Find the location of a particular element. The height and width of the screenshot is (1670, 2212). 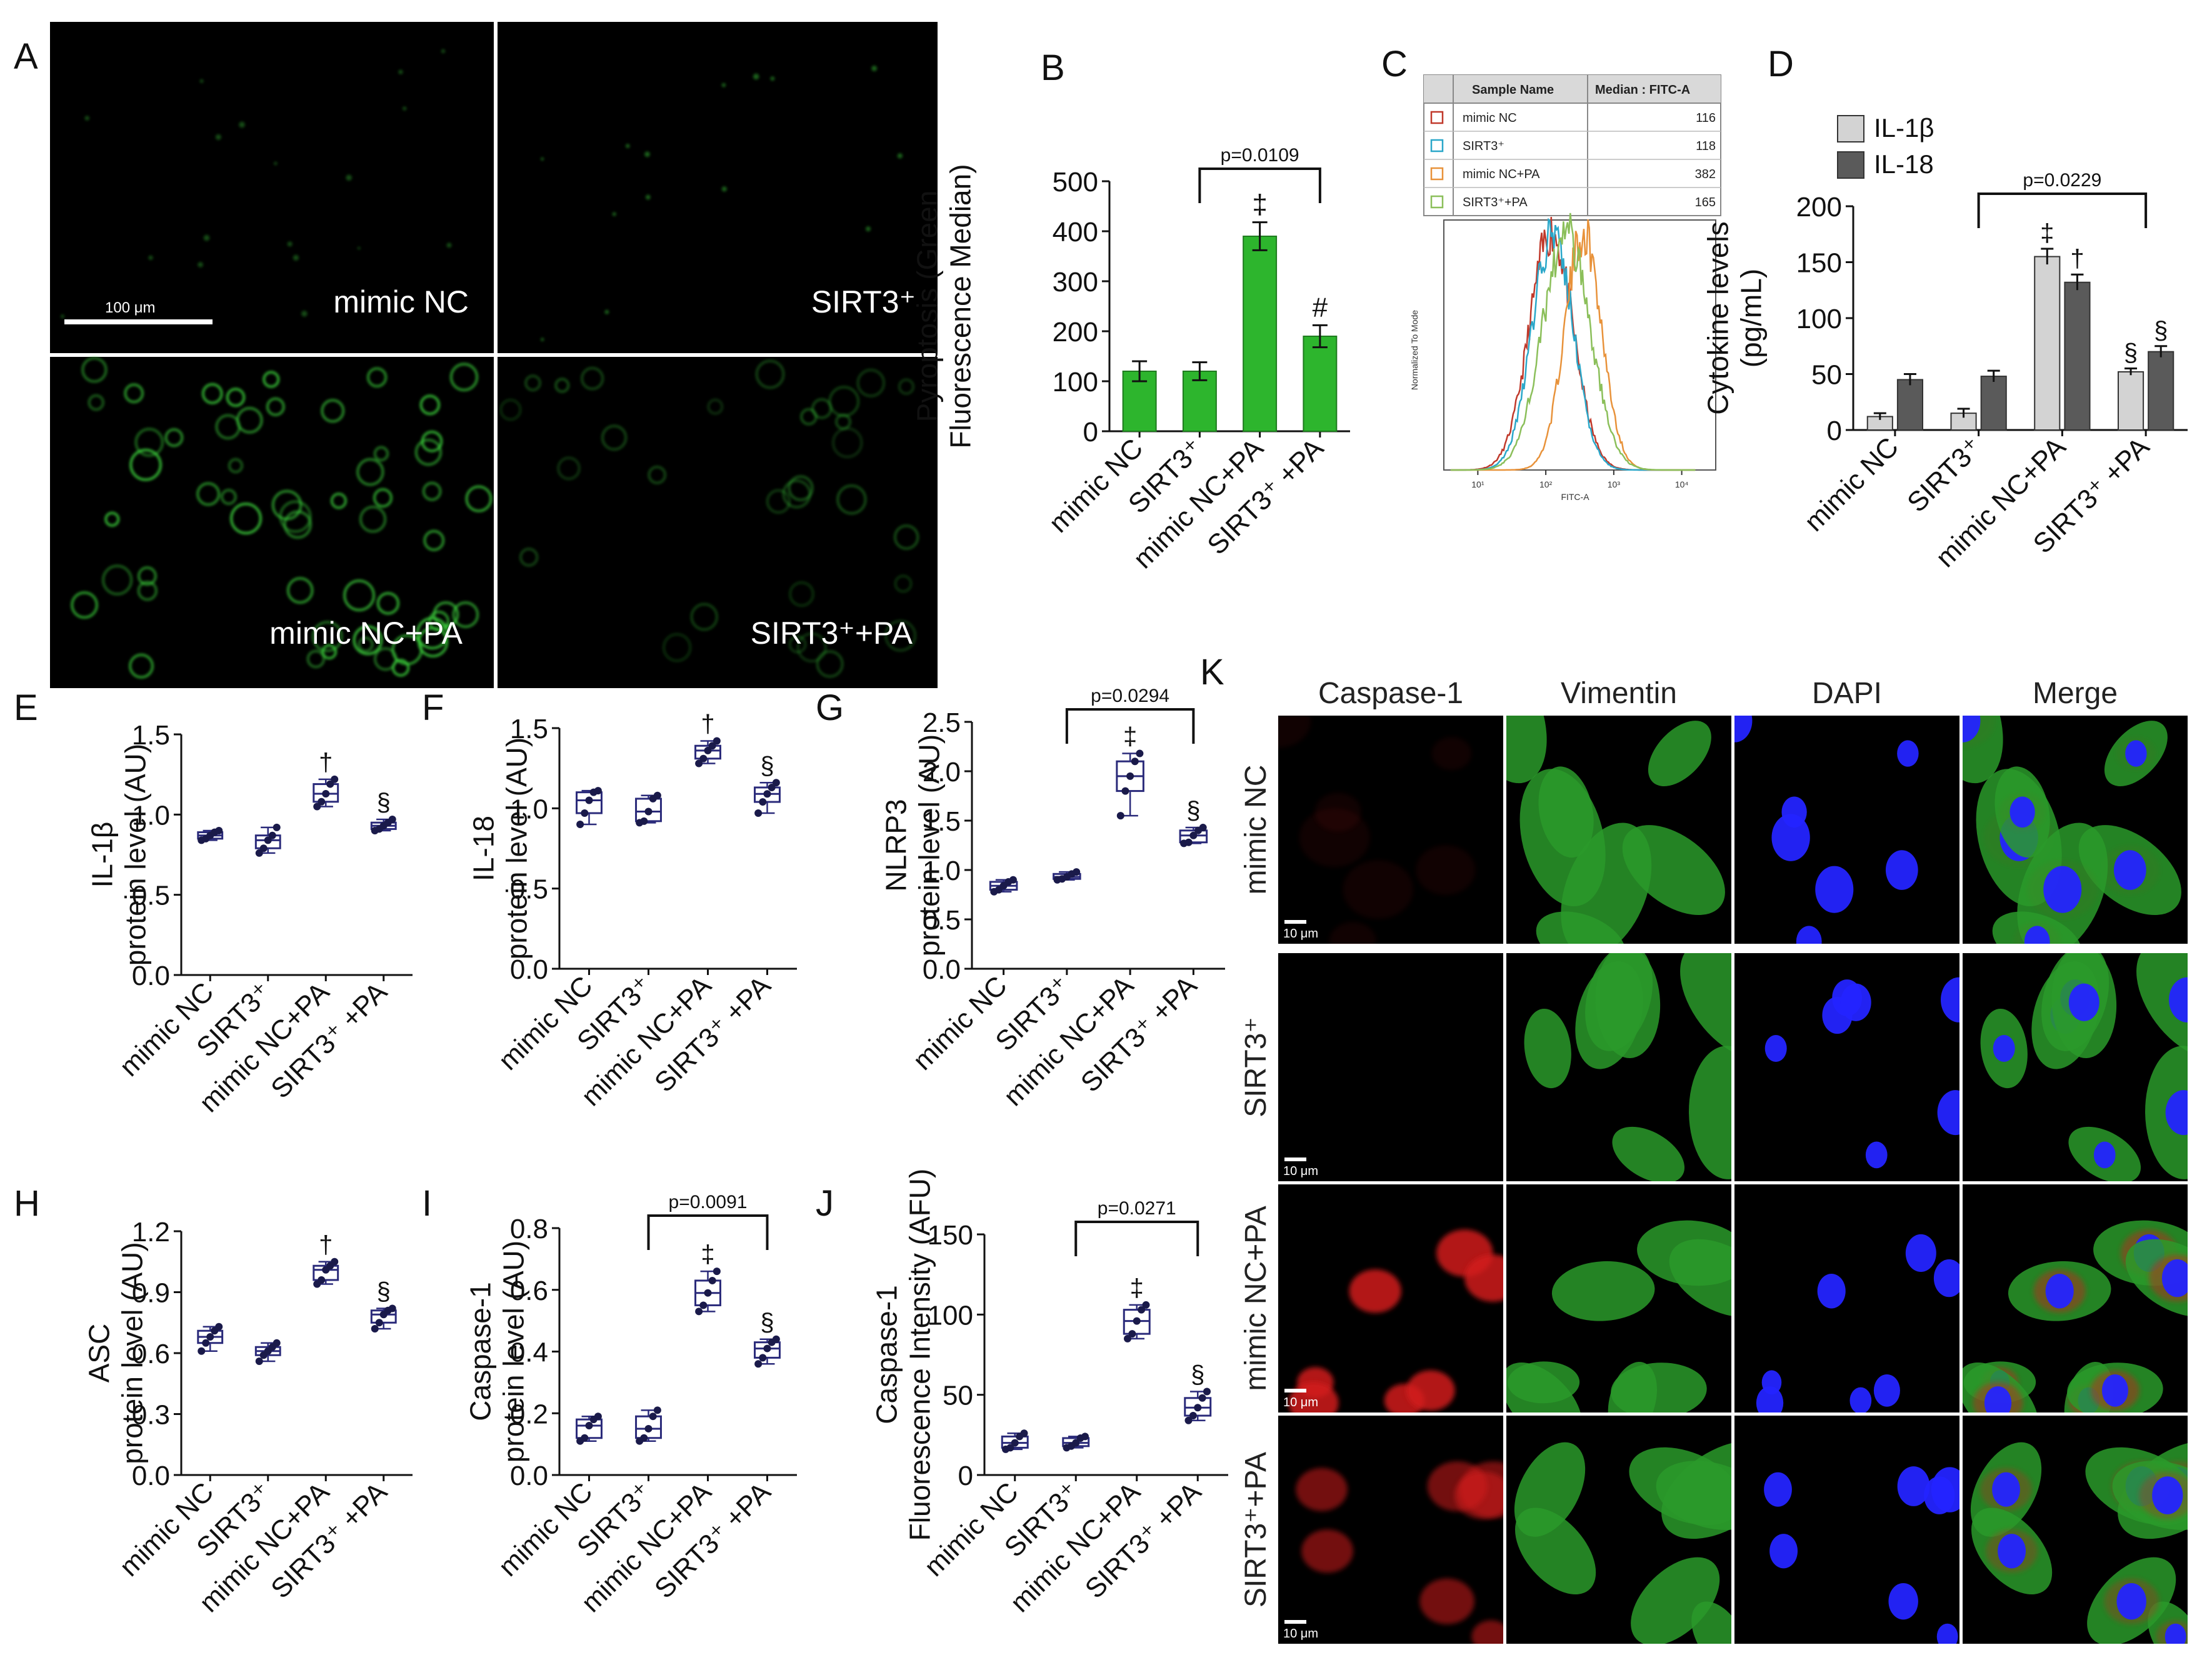

y-tick-label: 1.2 is located at coordinates (151, 1232).